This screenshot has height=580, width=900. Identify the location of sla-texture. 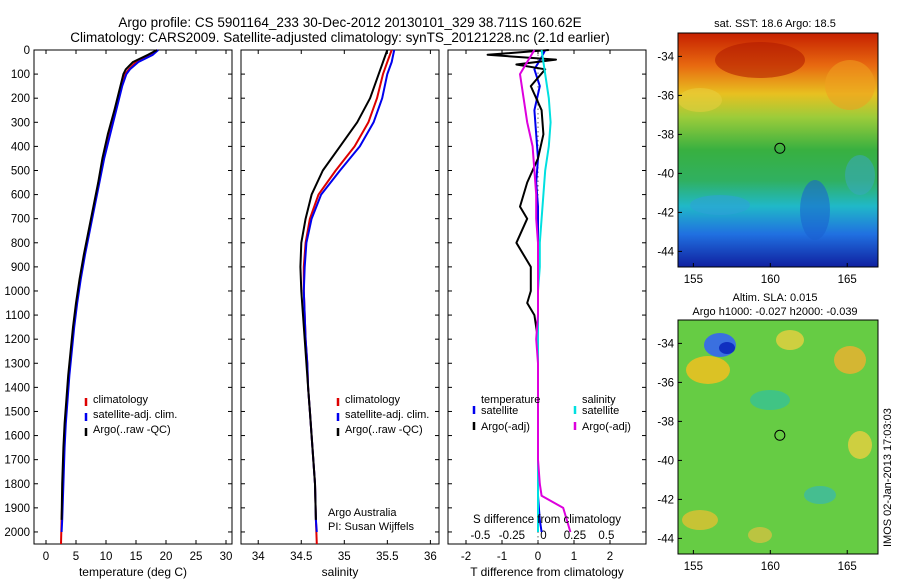
(777, 436).